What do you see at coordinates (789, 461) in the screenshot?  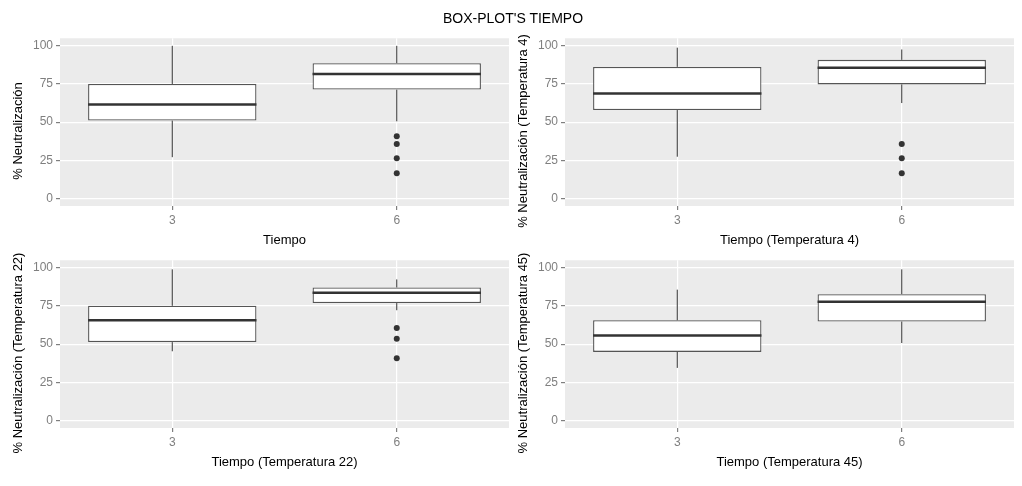 I see `x-axis-title: Tiempo (Temperatura 45)` at bounding box center [789, 461].